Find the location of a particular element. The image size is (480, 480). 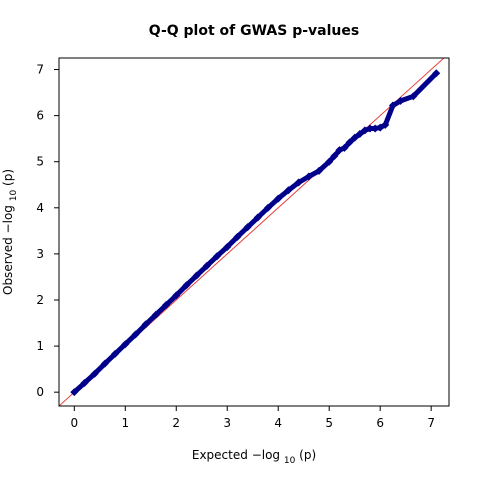

x-axis-label-neglog: −log is located at coordinates (266, 455).